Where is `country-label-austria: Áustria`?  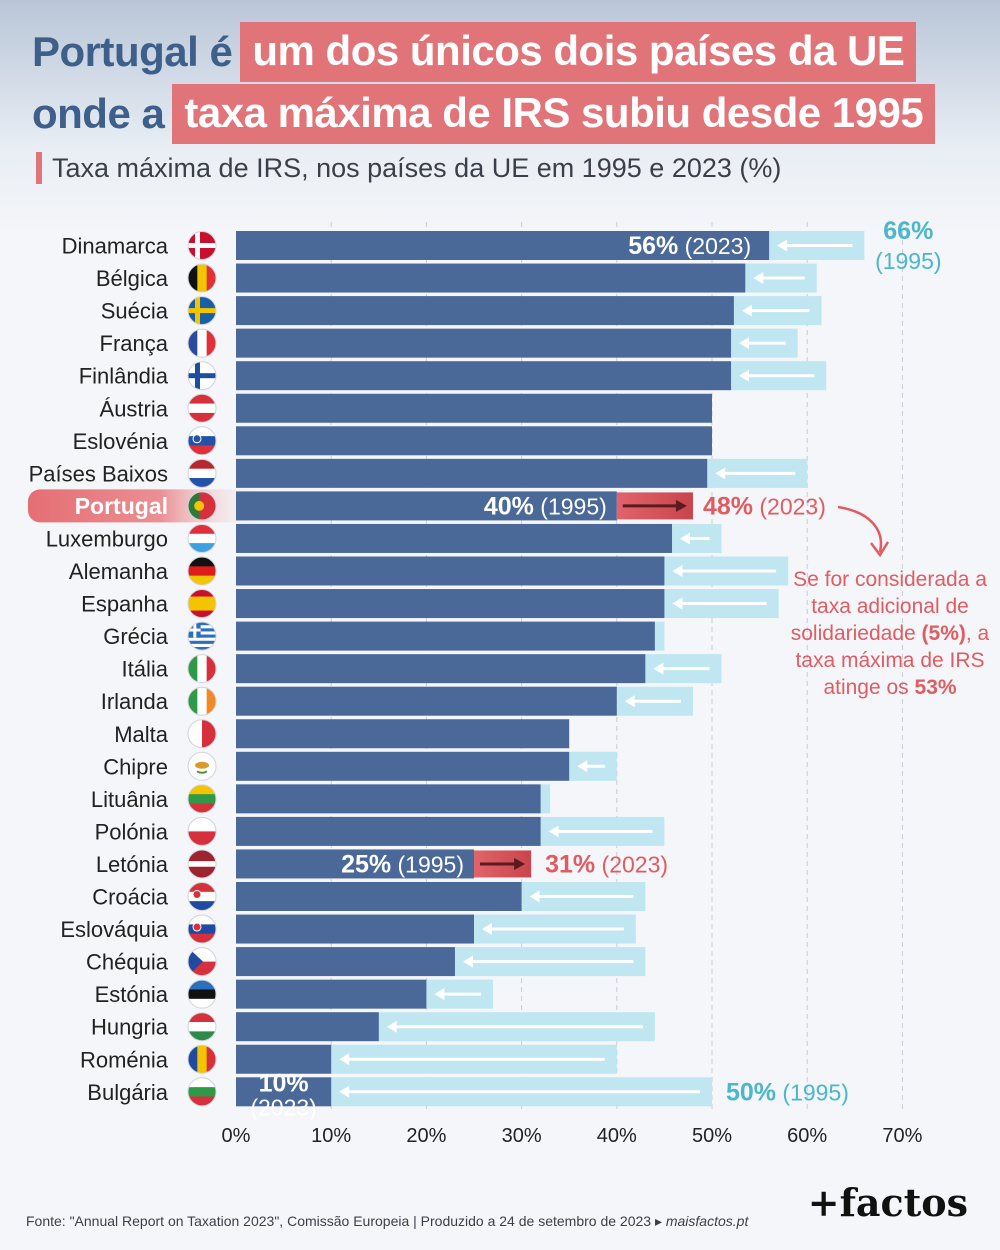
country-label-austria: Áustria is located at coordinates (134, 408).